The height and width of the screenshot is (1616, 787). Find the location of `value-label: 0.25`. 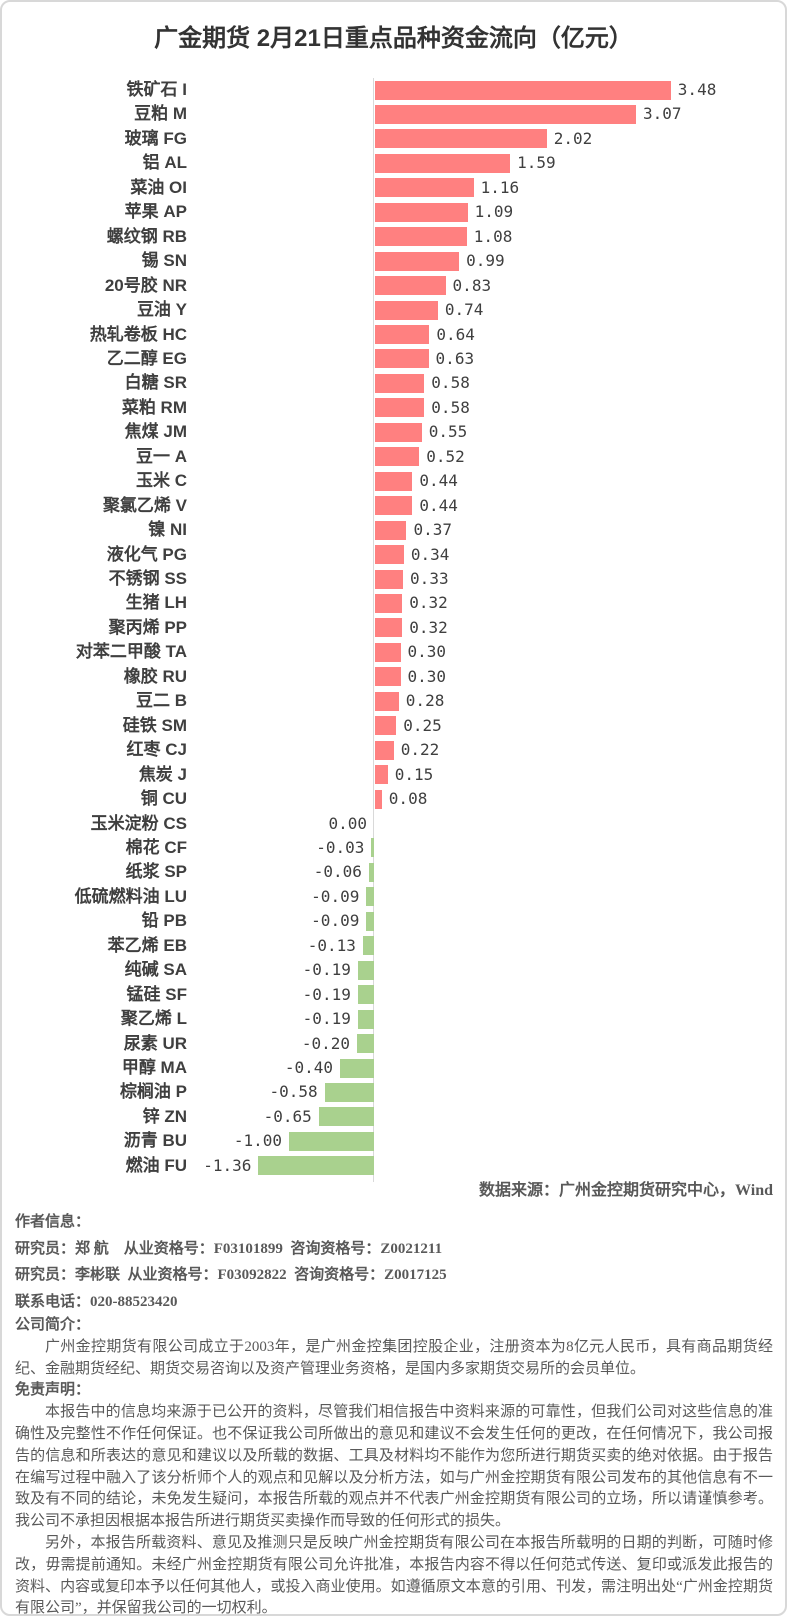

value-label: 0.25 is located at coordinates (422, 725).